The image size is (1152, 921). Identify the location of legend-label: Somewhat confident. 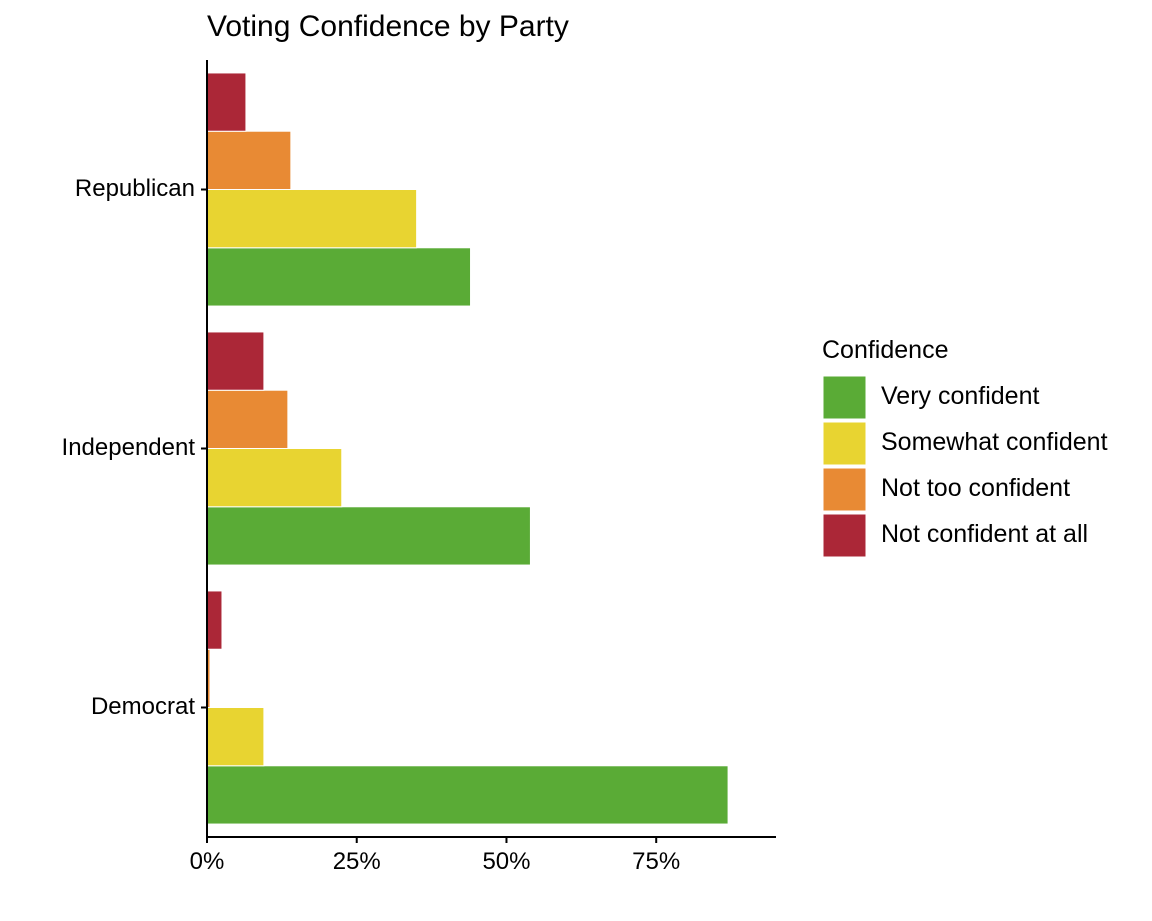
(994, 442).